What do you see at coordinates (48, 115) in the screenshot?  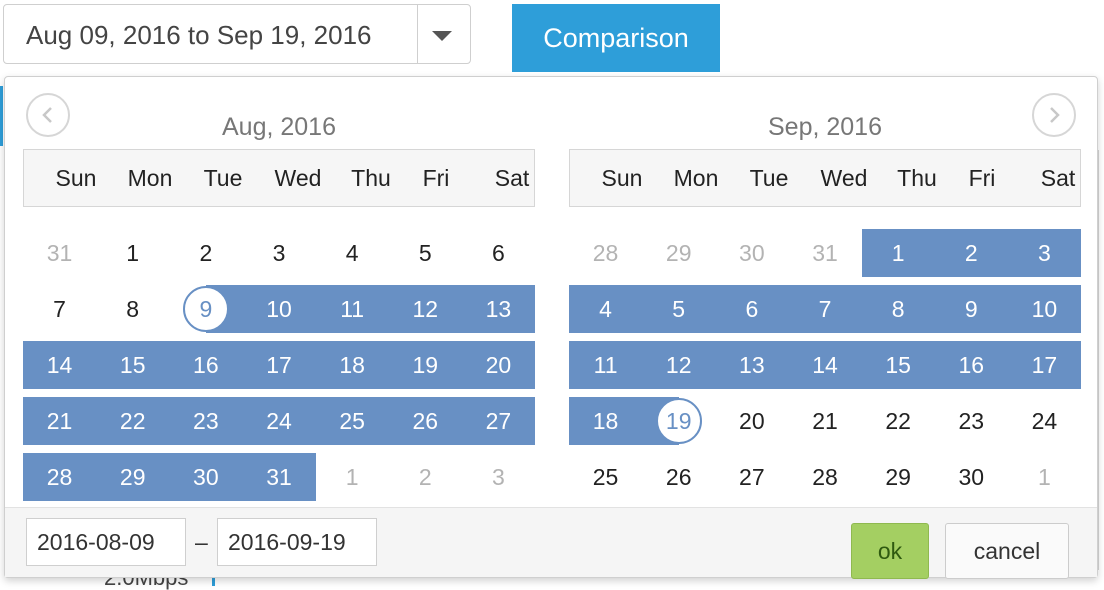 I see `chevron-left-icon` at bounding box center [48, 115].